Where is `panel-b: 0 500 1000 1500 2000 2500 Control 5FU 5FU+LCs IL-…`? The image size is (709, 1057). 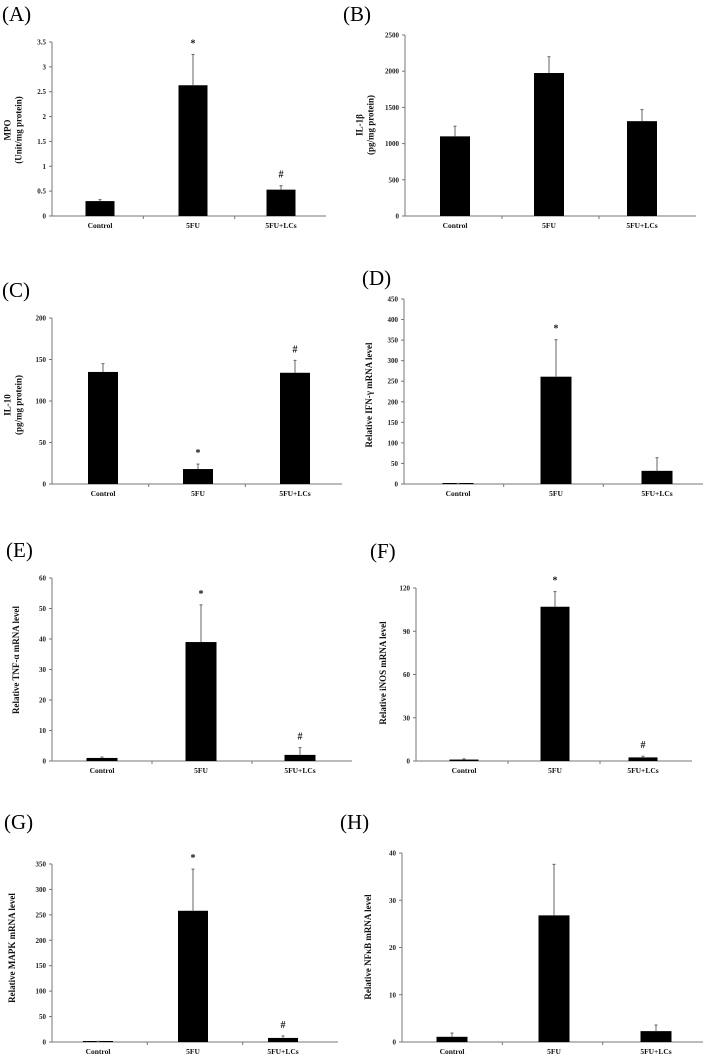 panel-b: 0 500 1000 1500 2000 2500 Control 5FU 5FU+LCs IL-… is located at coordinates (525, 131).